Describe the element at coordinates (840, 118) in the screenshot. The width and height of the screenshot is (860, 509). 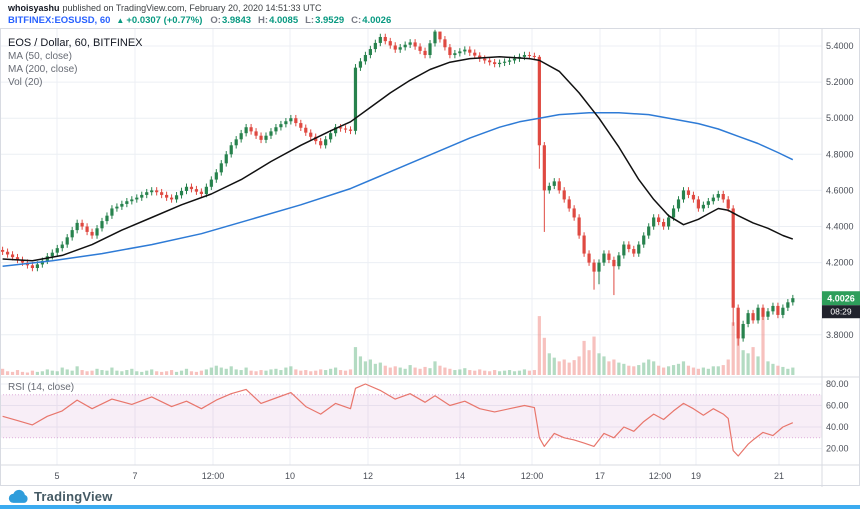
I see `svg-text: 5.0000` at that location.